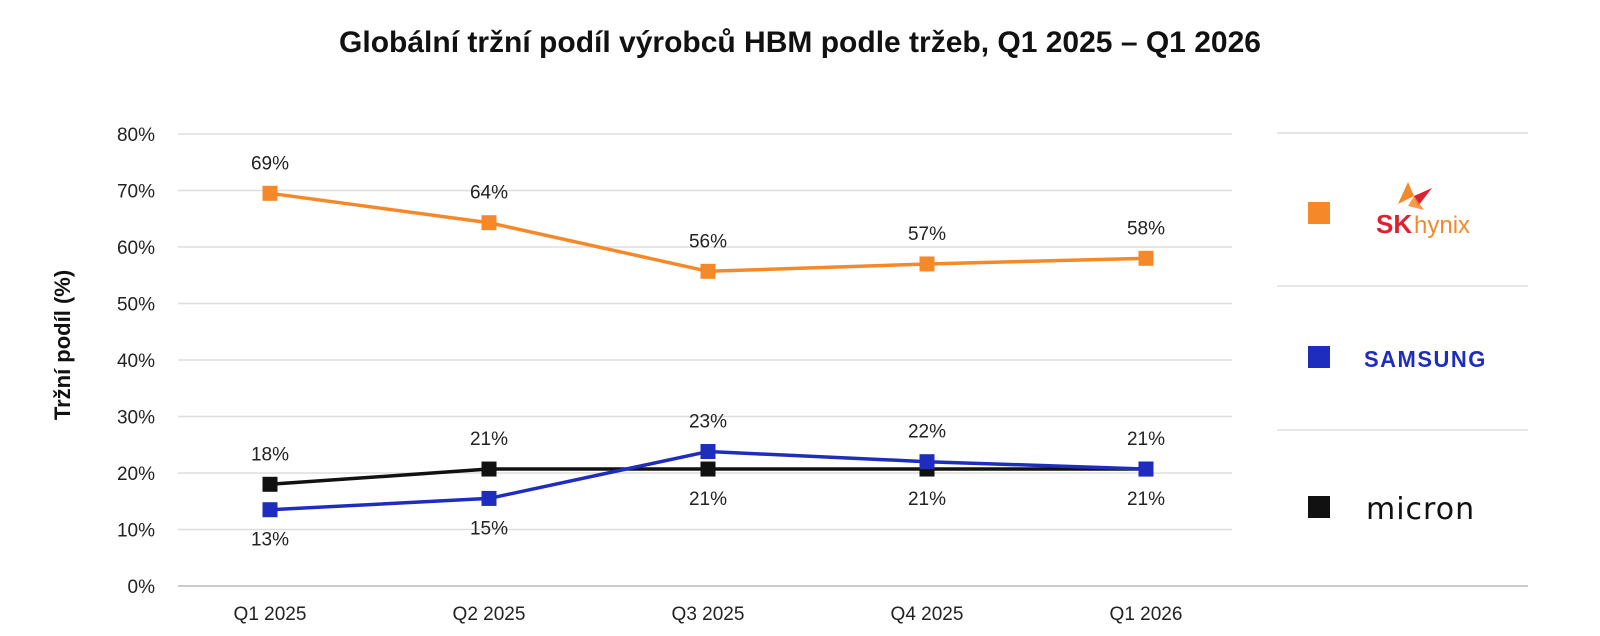 The image size is (1600, 636). What do you see at coordinates (1319, 357) in the screenshot?
I see `legend-marker-samsung` at bounding box center [1319, 357].